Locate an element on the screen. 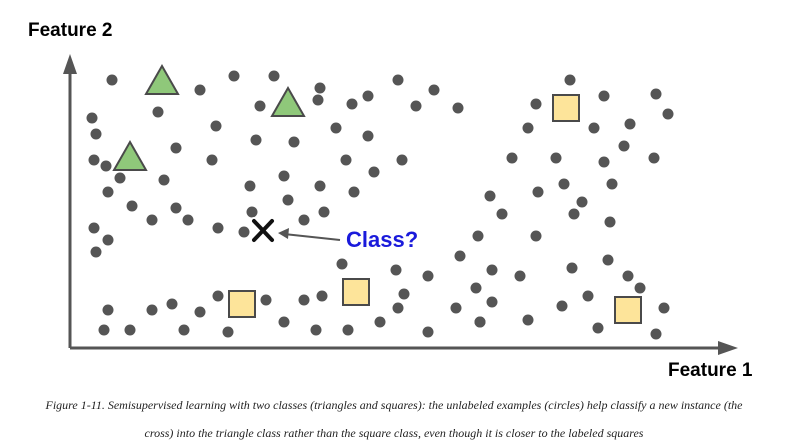 This screenshot has width=788, height=444. x-axis-label: Feature 1 is located at coordinates (710, 370).